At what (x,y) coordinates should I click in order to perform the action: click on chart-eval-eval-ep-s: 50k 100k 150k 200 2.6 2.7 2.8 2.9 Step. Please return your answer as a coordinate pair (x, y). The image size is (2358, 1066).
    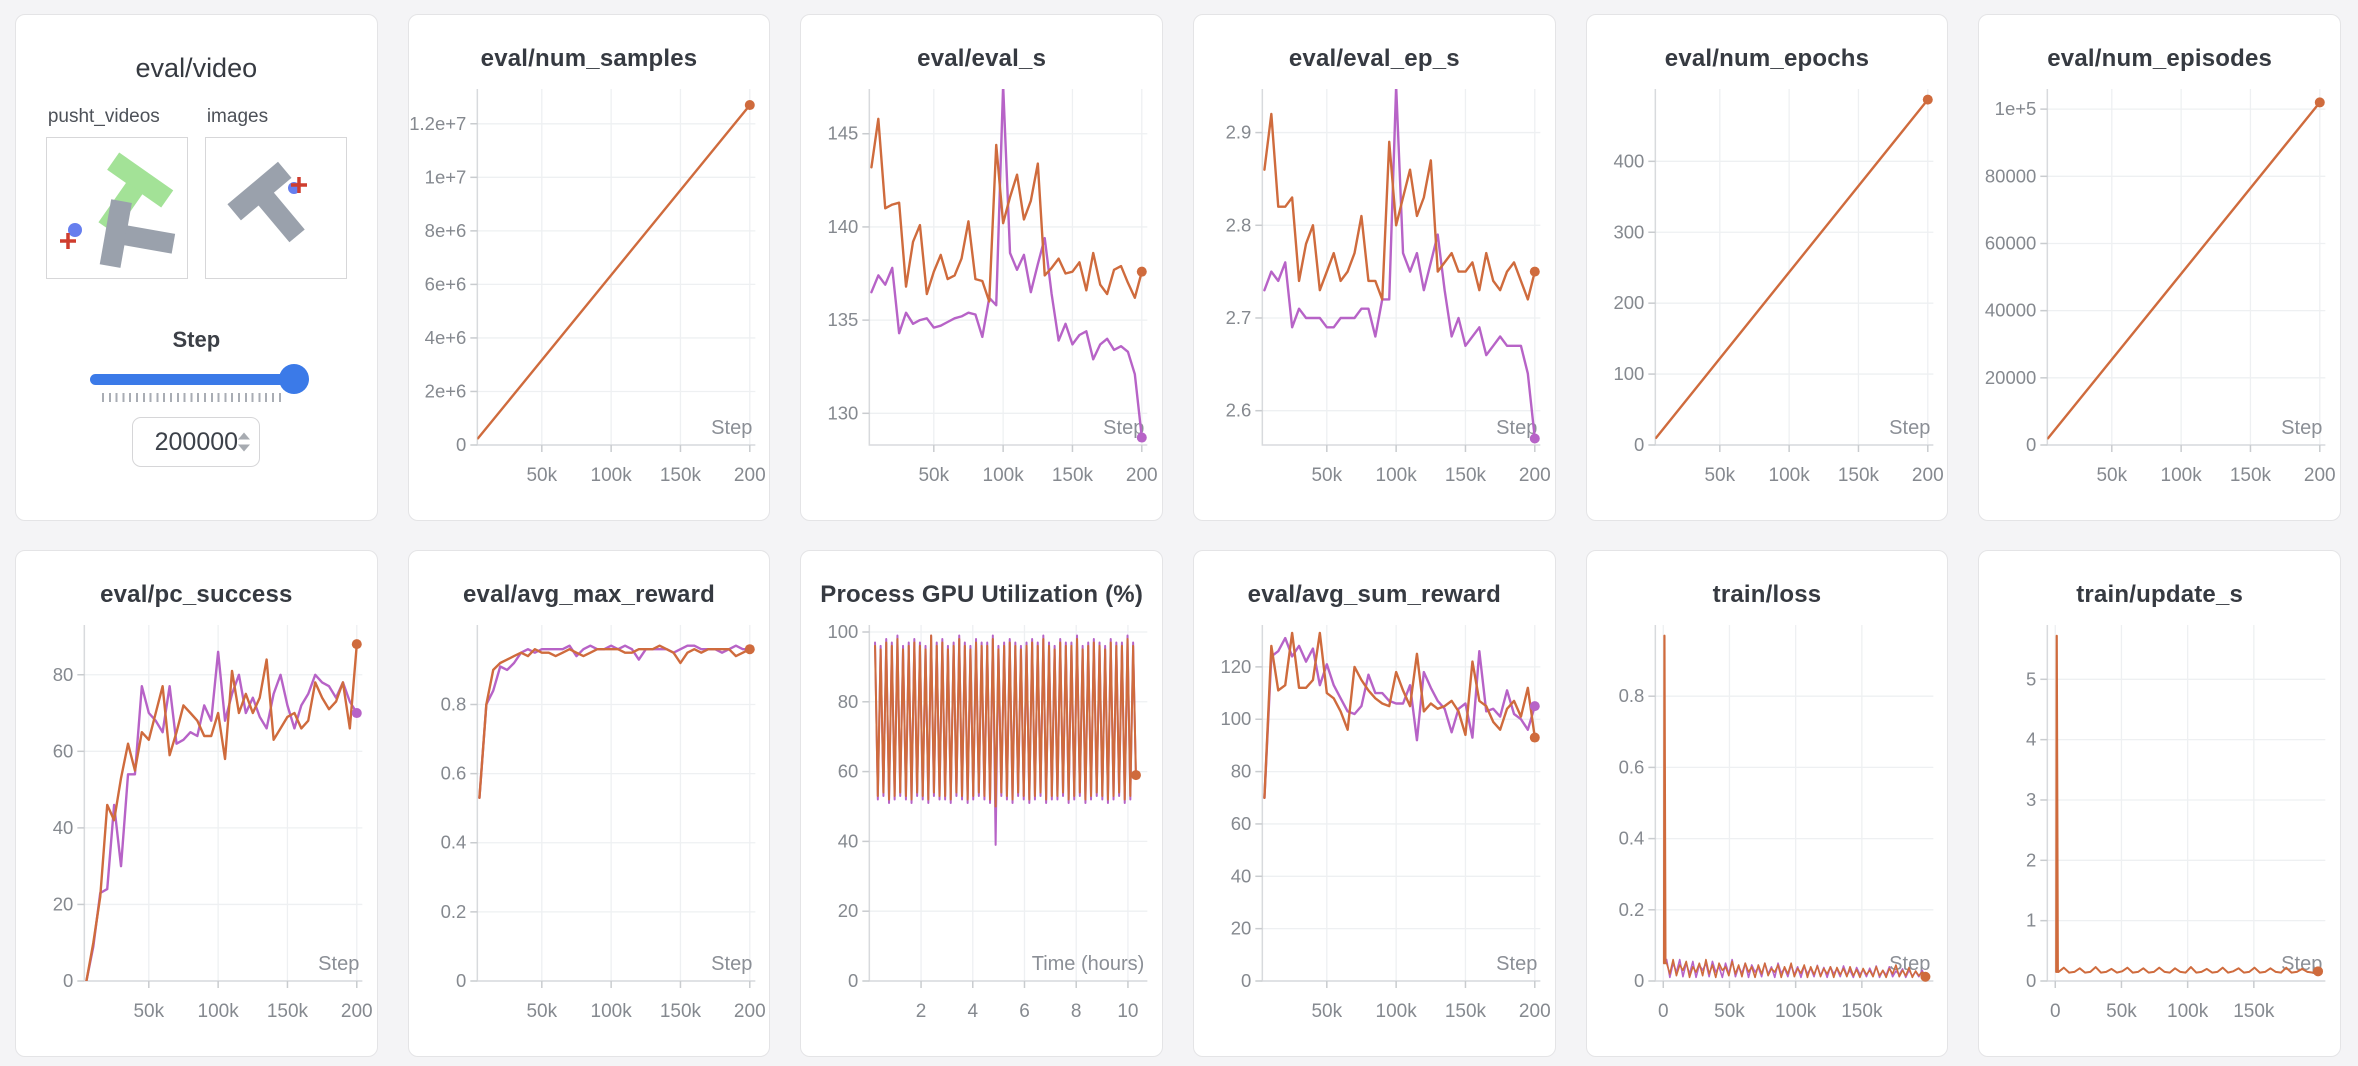
    Looking at the image, I should click on (1374, 287).